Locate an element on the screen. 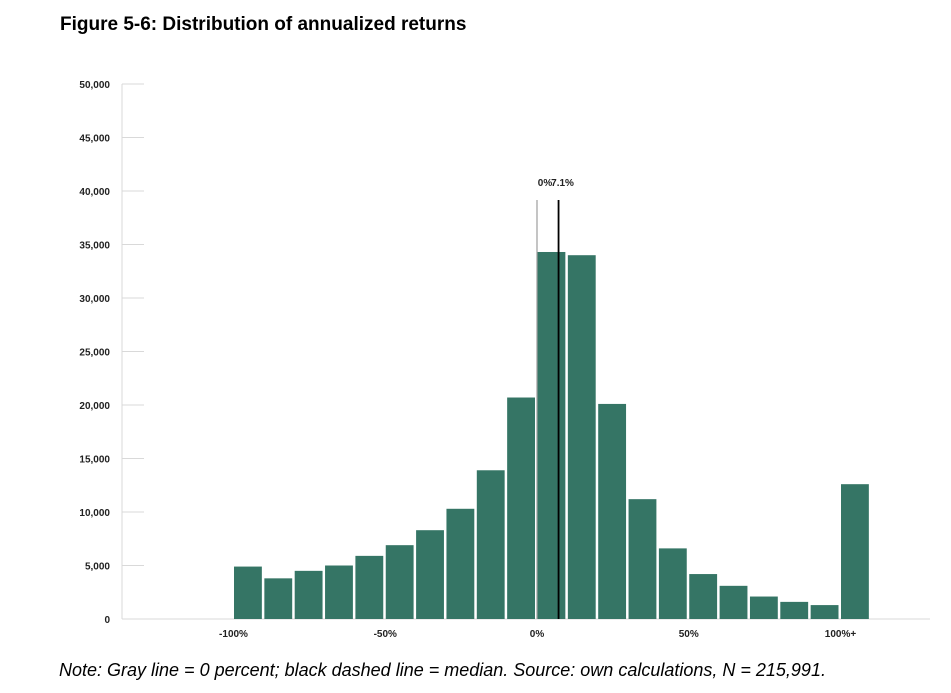 The width and height of the screenshot is (951, 693). x-tick-label: 0% is located at coordinates (537, 634).